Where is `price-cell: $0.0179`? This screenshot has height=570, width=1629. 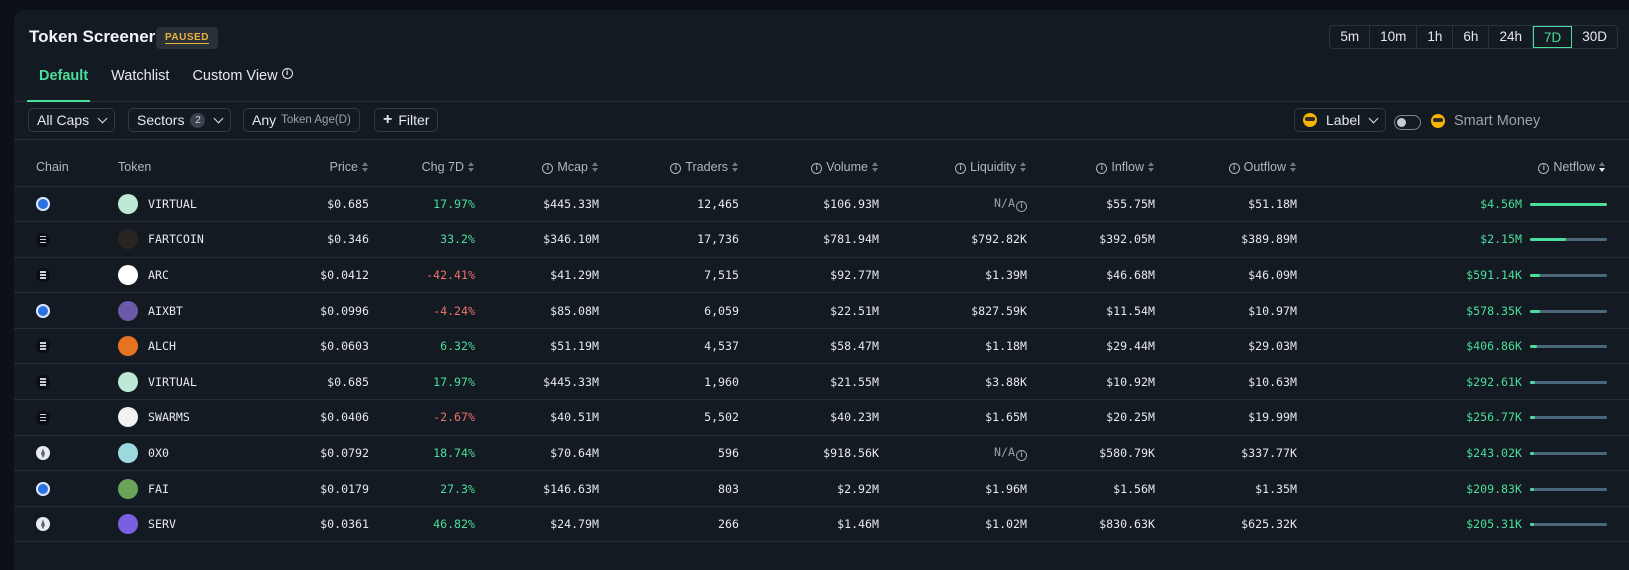
price-cell: $0.0179 is located at coordinates (301, 488).